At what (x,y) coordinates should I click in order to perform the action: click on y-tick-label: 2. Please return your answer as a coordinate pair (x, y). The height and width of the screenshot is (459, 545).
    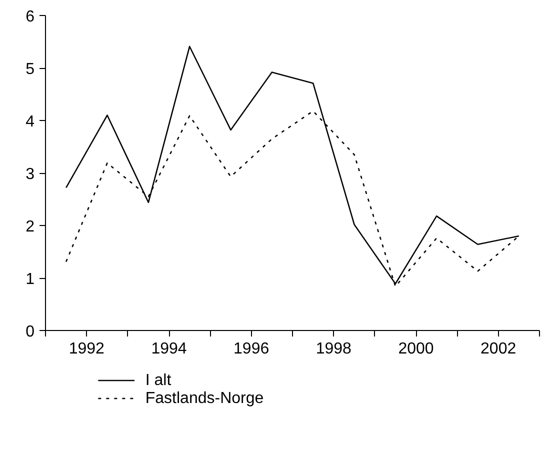
    Looking at the image, I should click on (30, 227).